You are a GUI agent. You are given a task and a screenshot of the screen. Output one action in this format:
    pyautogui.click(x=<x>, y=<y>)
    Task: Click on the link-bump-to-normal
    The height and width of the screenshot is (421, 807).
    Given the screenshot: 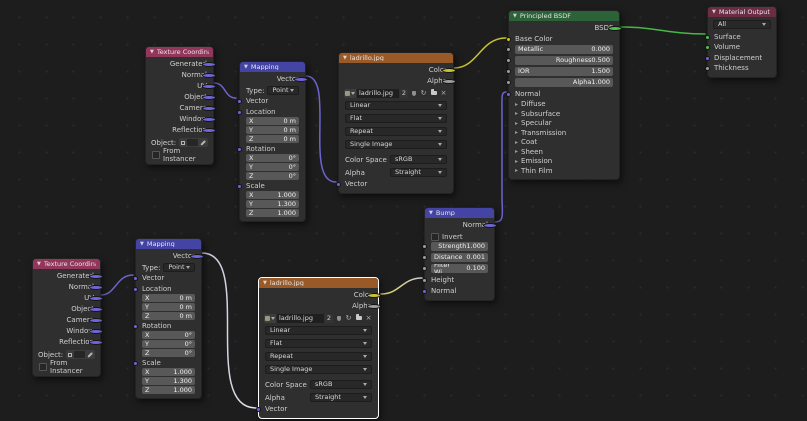 What is the action you would take?
    pyautogui.click(x=500, y=157)
    